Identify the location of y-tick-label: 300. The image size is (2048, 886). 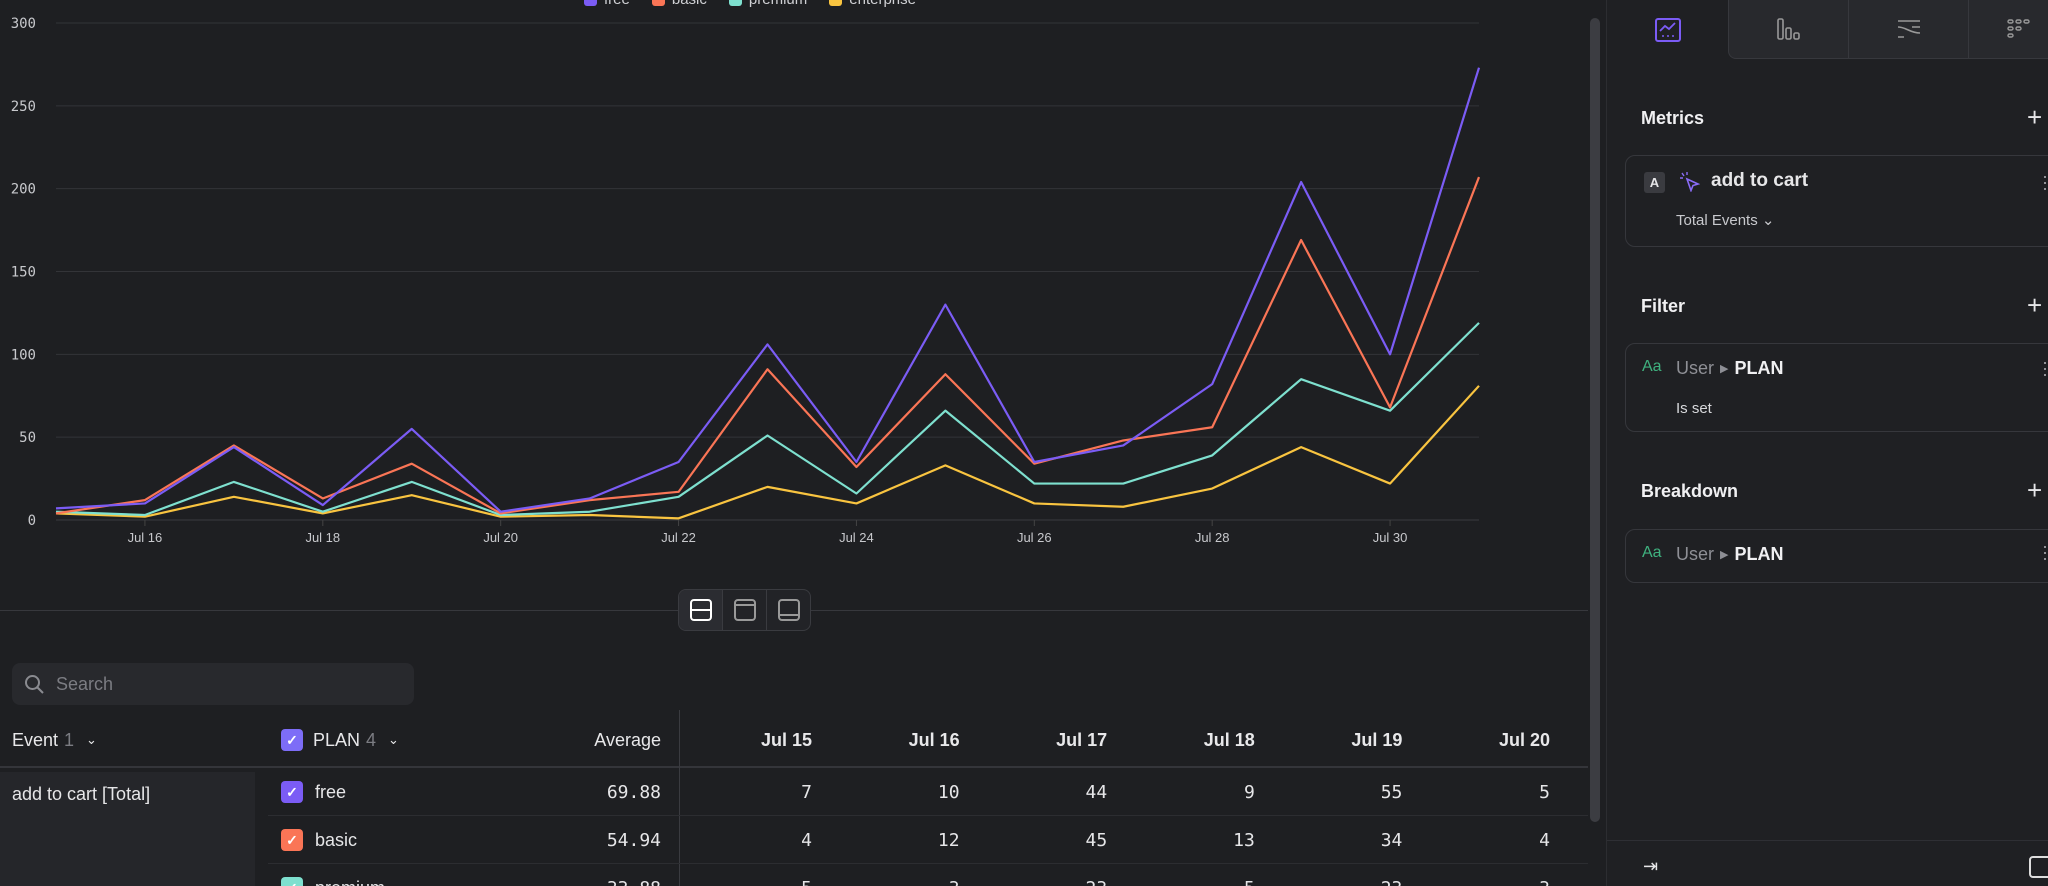
(23, 24).